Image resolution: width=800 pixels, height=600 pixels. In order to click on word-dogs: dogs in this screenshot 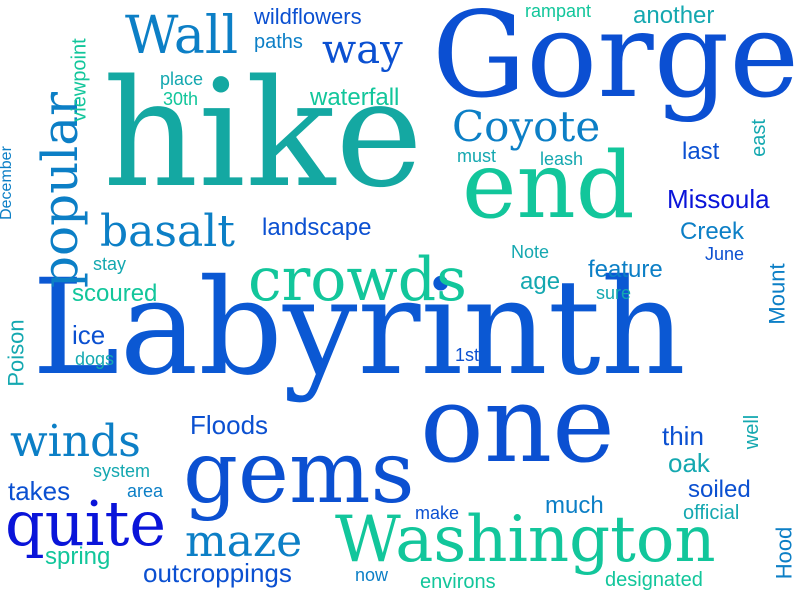, I will do `click(95, 359)`.